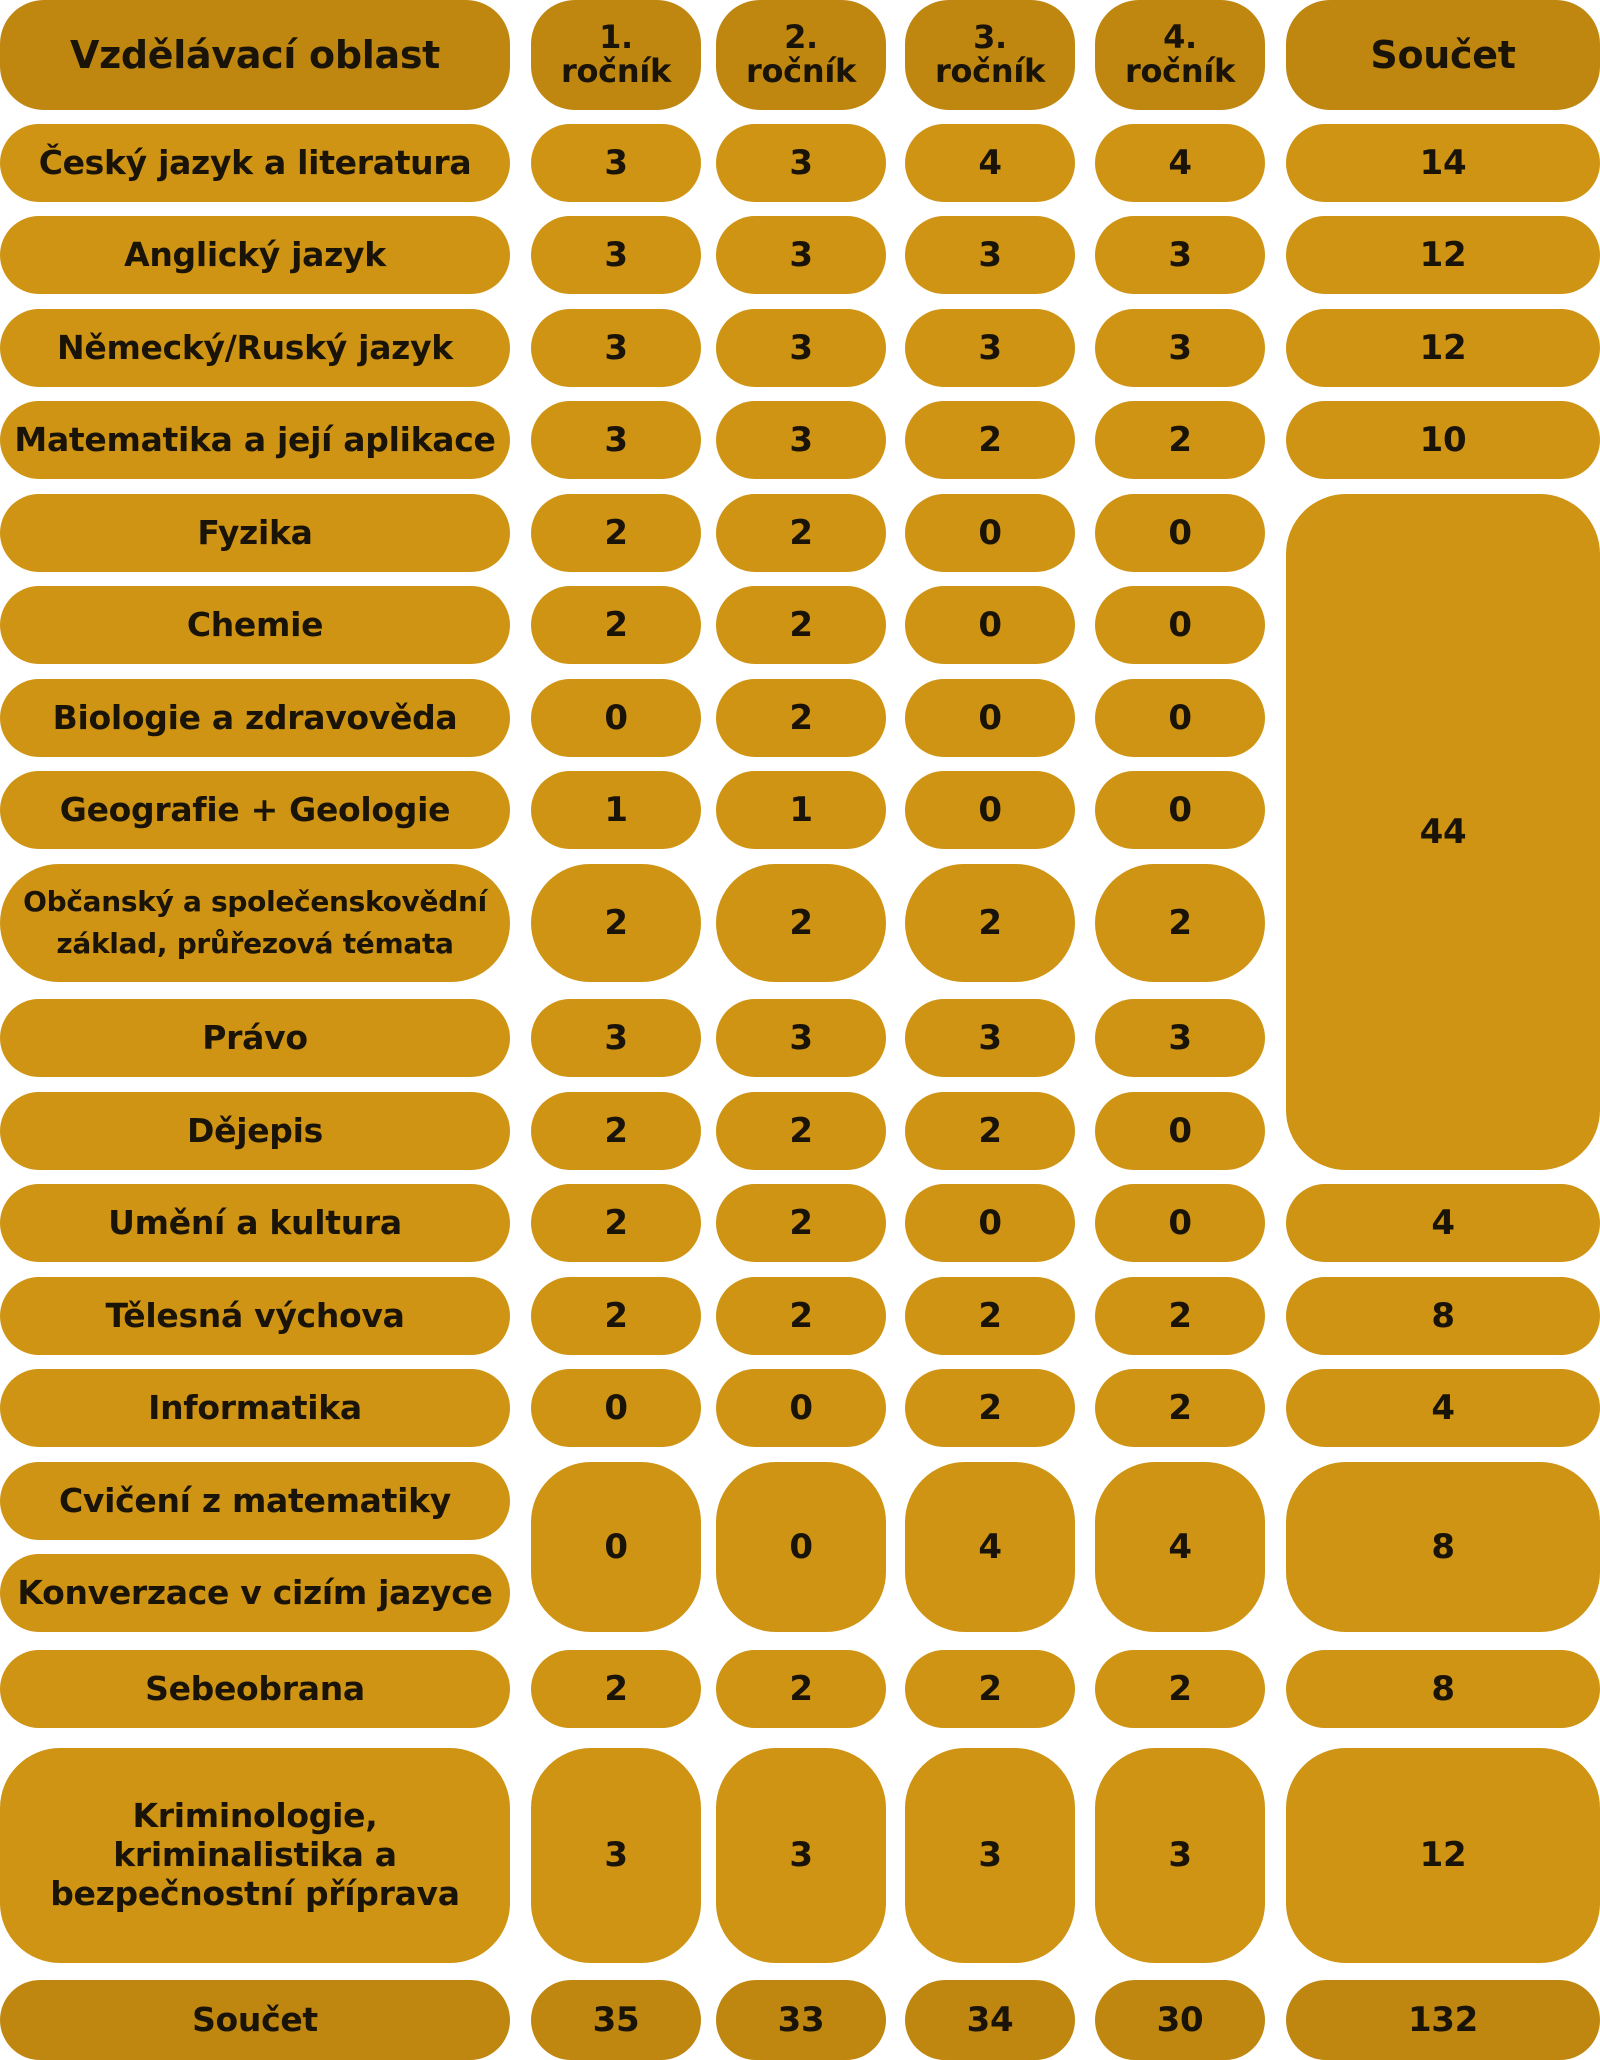 This screenshot has height=2060, width=1600. I want to click on subject-cell: Německý/Ruský jazyk, so click(255, 348).